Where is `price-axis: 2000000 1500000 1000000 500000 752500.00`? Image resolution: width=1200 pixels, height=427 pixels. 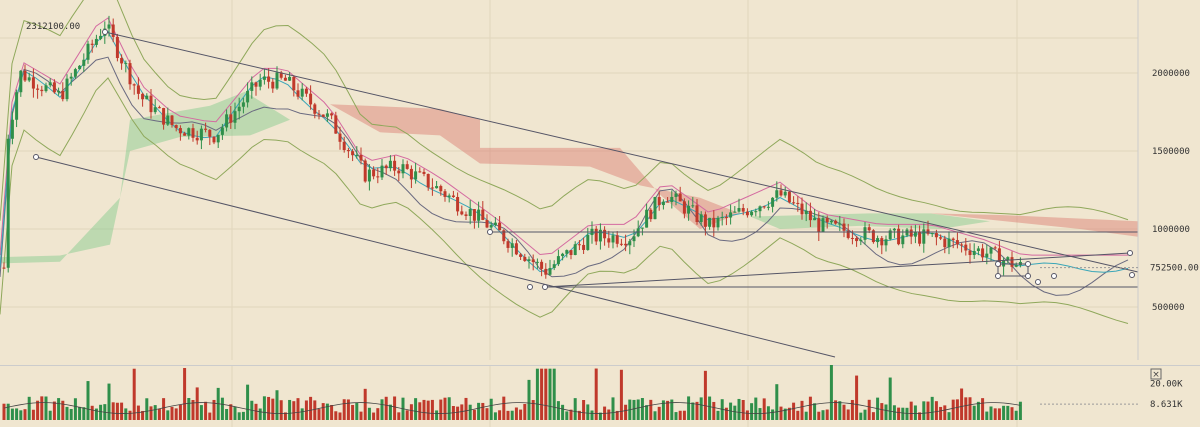
price-axis: 2000000 1500000 1000000 500000 752500.00 is located at coordinates (1119, 180).